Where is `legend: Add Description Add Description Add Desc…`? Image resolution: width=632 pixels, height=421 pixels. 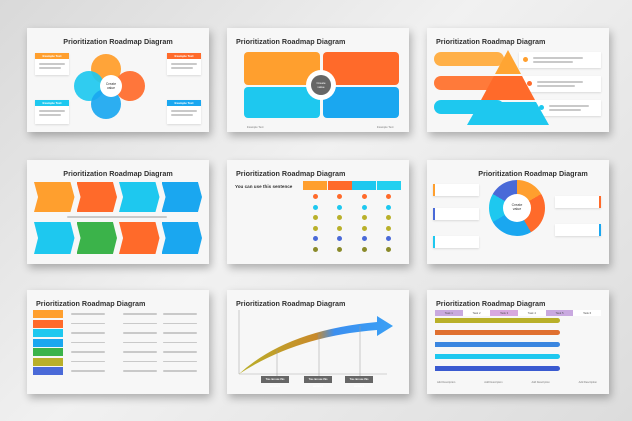
legend: Add Description Add Description Add Desc… is located at coordinates (517, 382).